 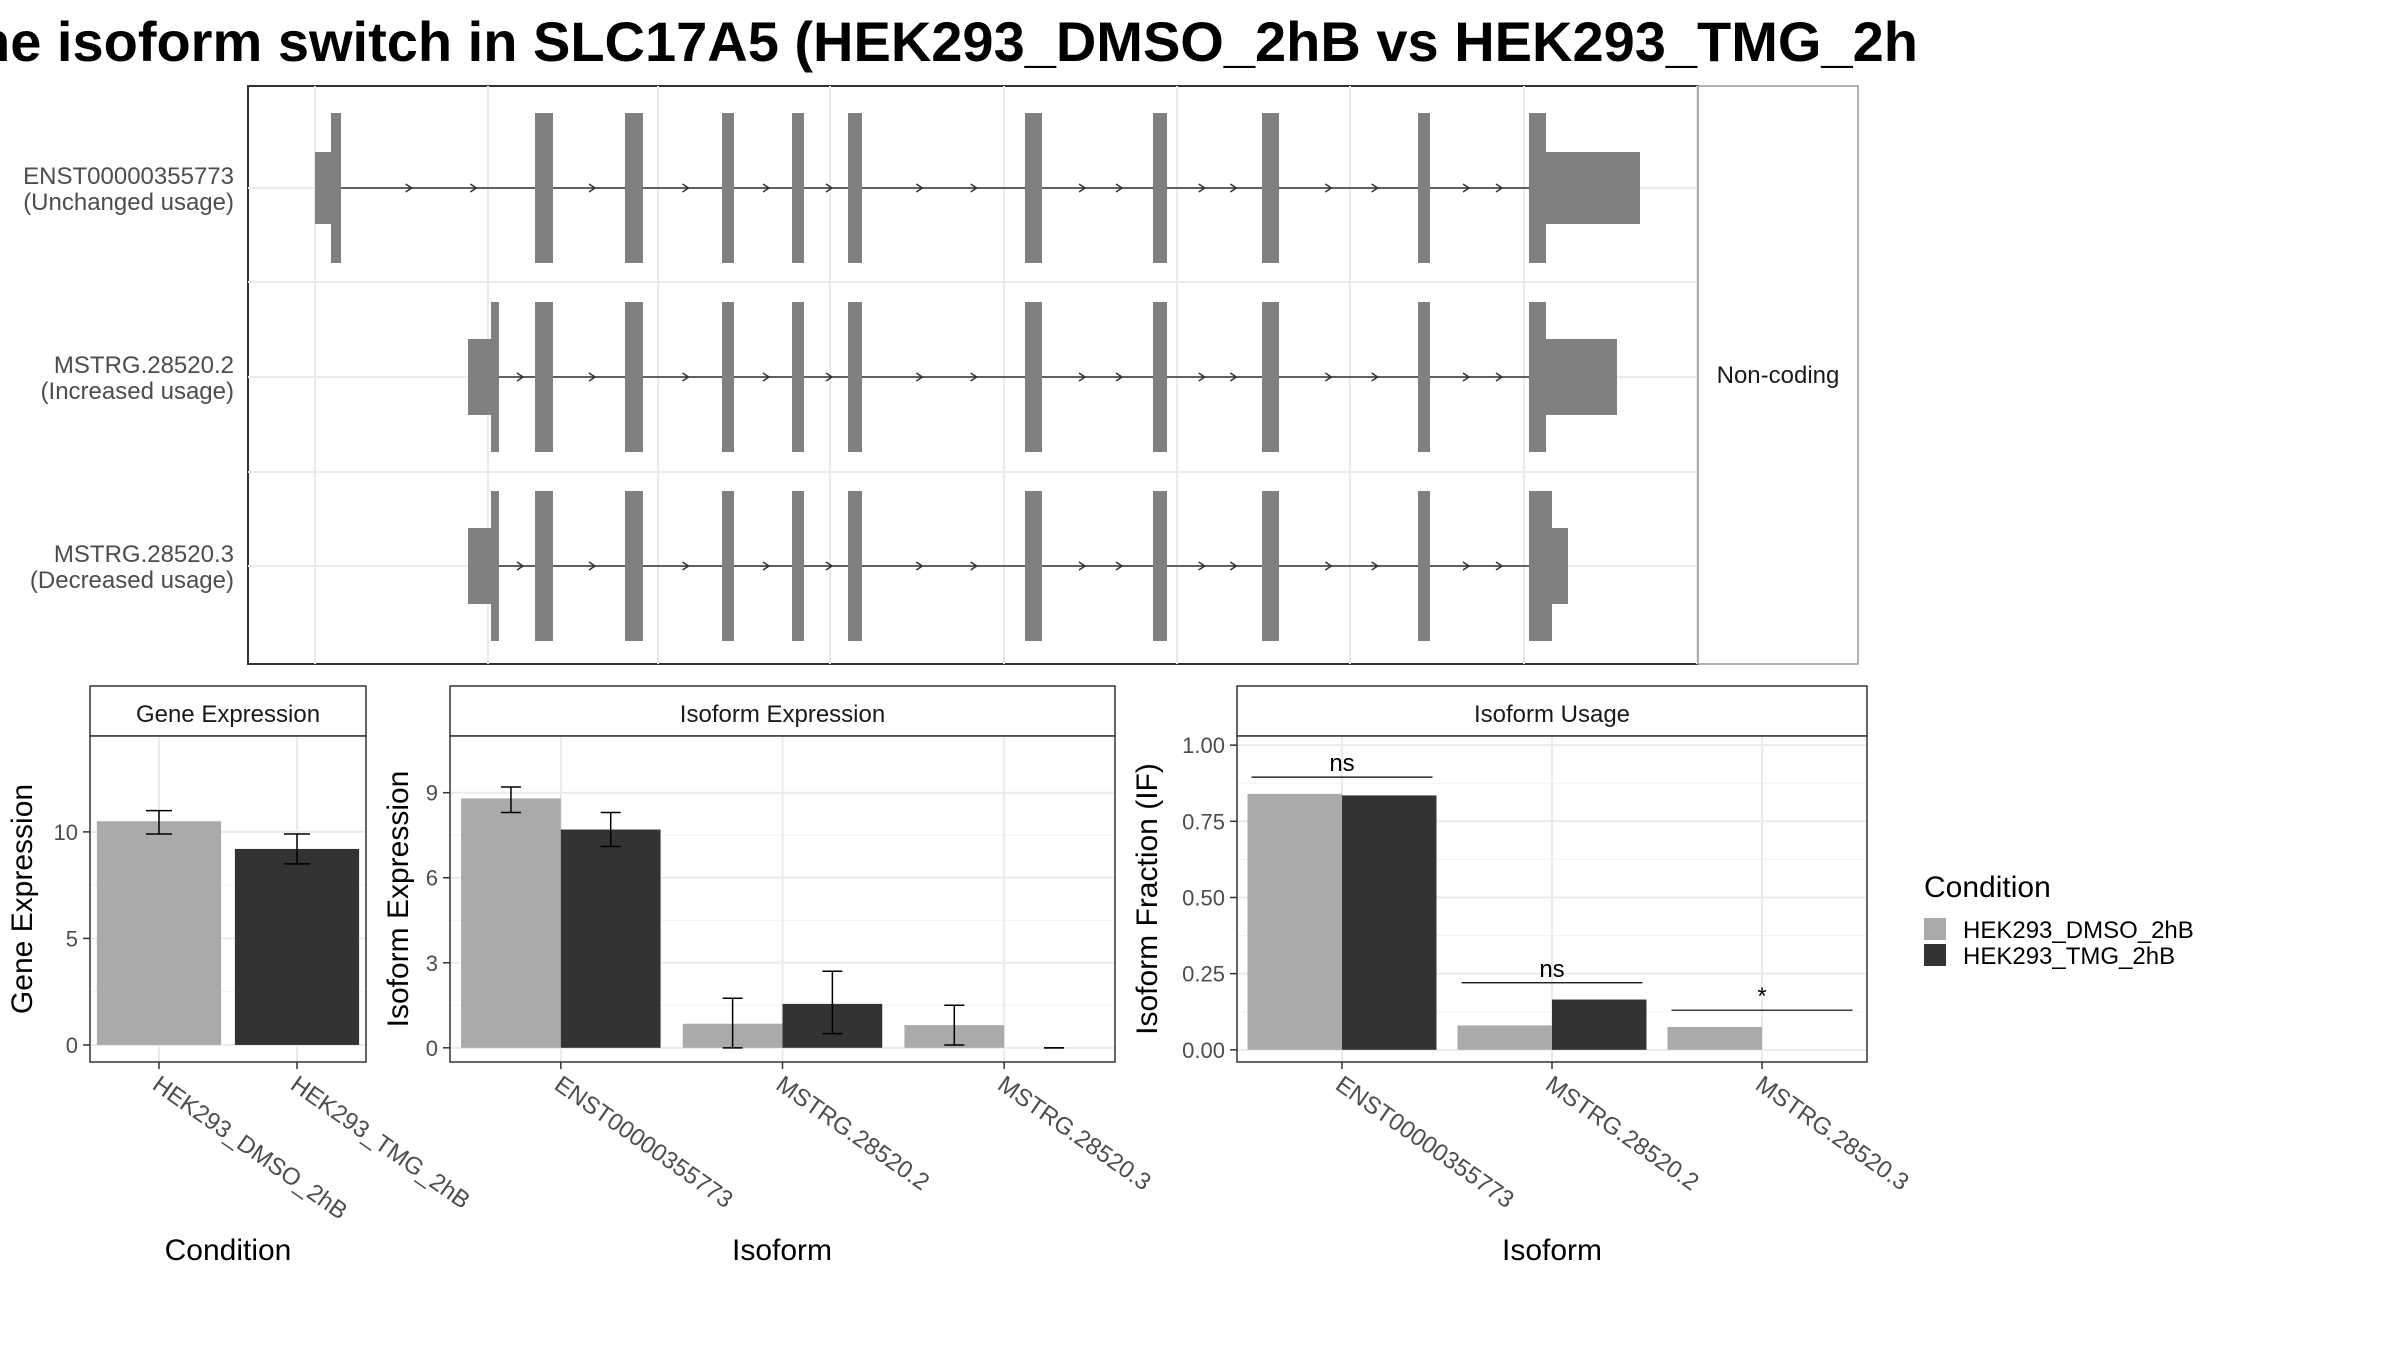 I want to click on legend-label-dmso: HEK293_DMSO_2hB, so click(x=2078, y=930).